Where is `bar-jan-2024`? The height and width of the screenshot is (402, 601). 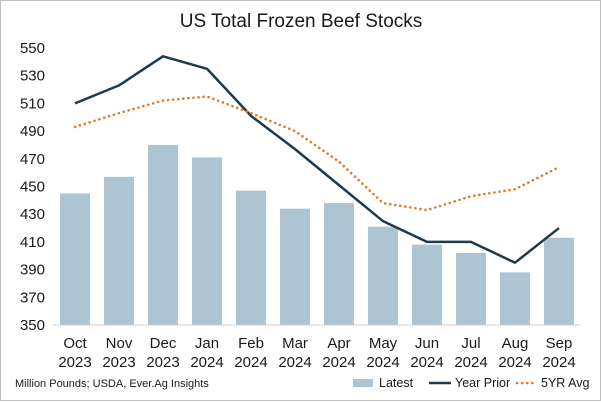
bar-jan-2024 is located at coordinates (207, 241).